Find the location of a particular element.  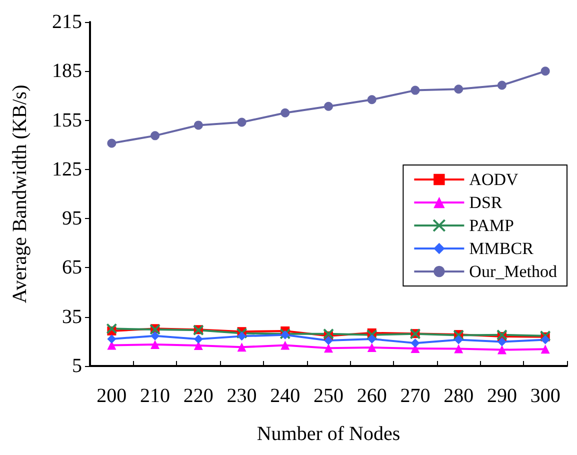

y-tick-label: 155 is located at coordinates (67, 120).